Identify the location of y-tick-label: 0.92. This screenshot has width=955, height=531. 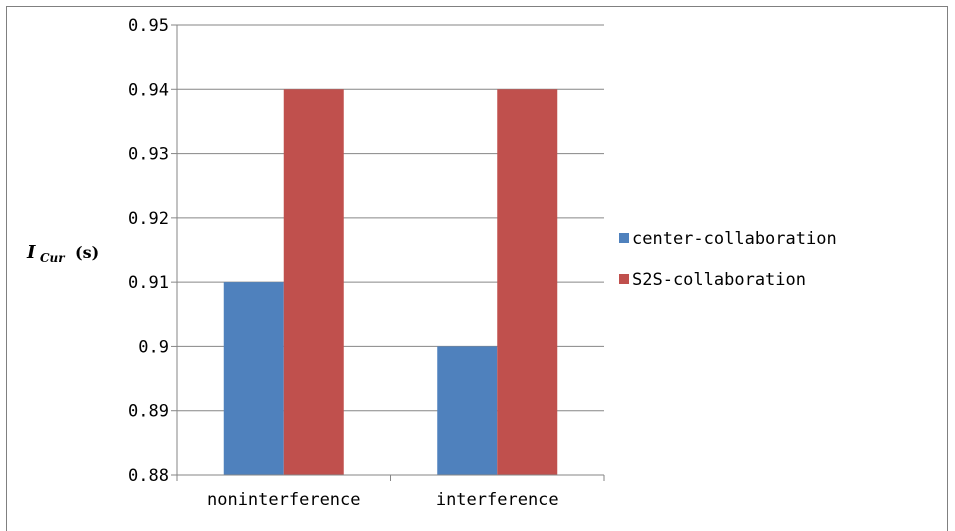
(148, 219).